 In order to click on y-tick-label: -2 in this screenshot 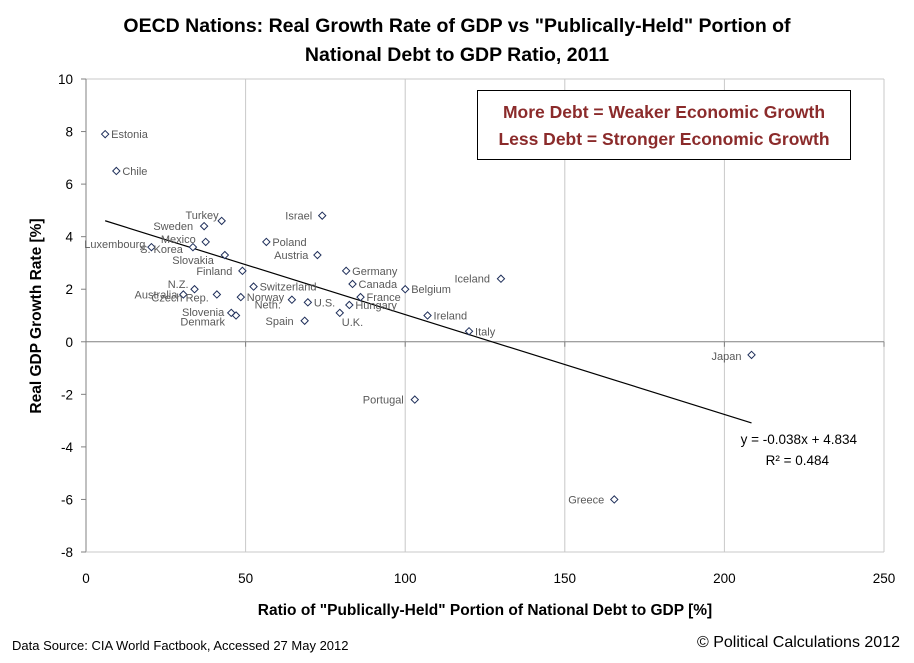, I will do `click(67, 394)`.